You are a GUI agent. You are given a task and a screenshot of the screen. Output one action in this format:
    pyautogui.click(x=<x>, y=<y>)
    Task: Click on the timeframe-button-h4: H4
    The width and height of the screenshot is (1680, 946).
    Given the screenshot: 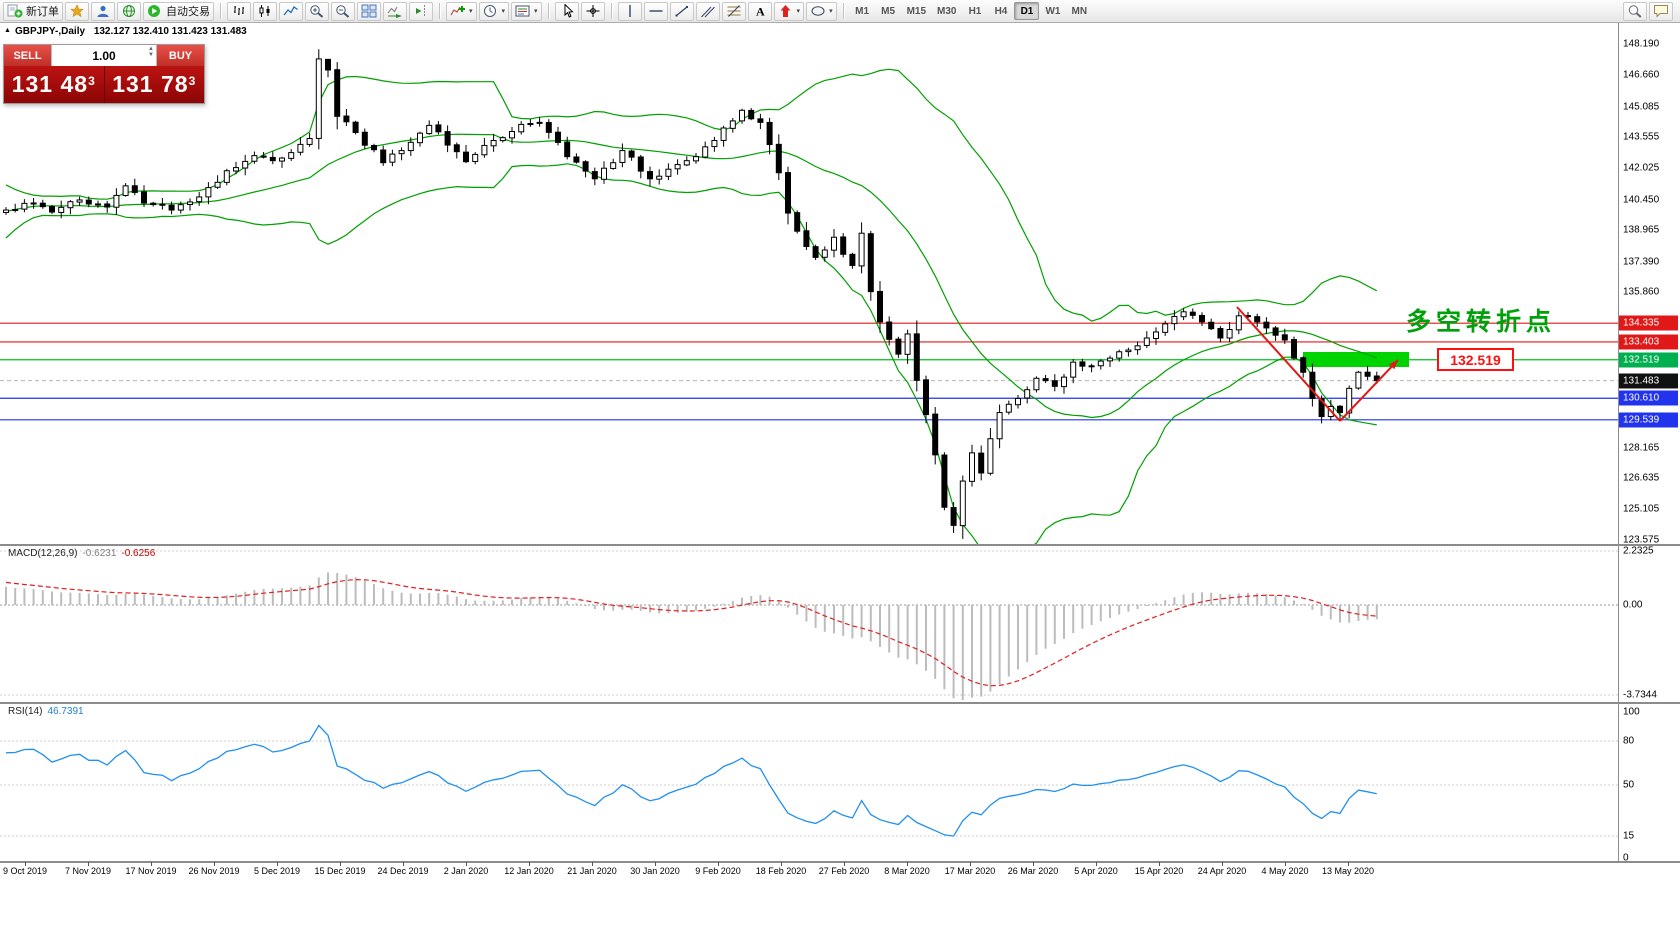 What is the action you would take?
    pyautogui.click(x=1001, y=11)
    